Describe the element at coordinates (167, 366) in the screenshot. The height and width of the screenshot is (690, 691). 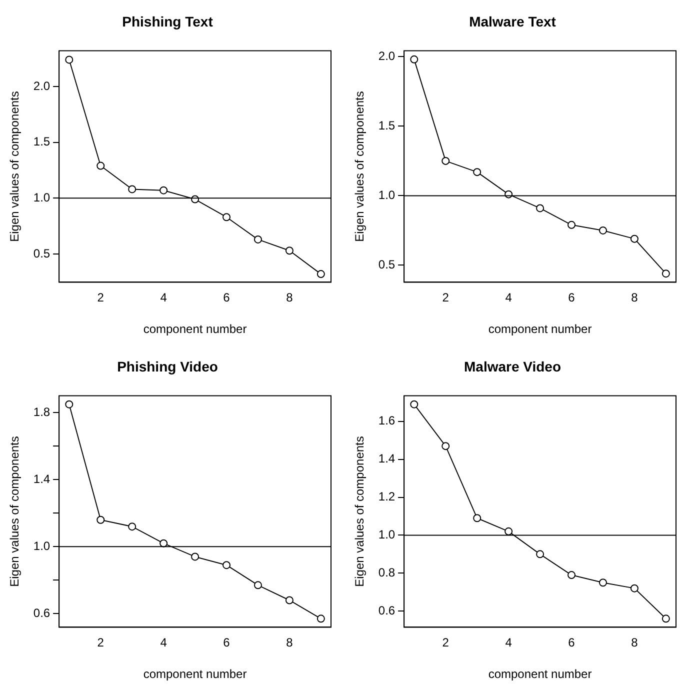
I see `chart-title: Phishing Video` at that location.